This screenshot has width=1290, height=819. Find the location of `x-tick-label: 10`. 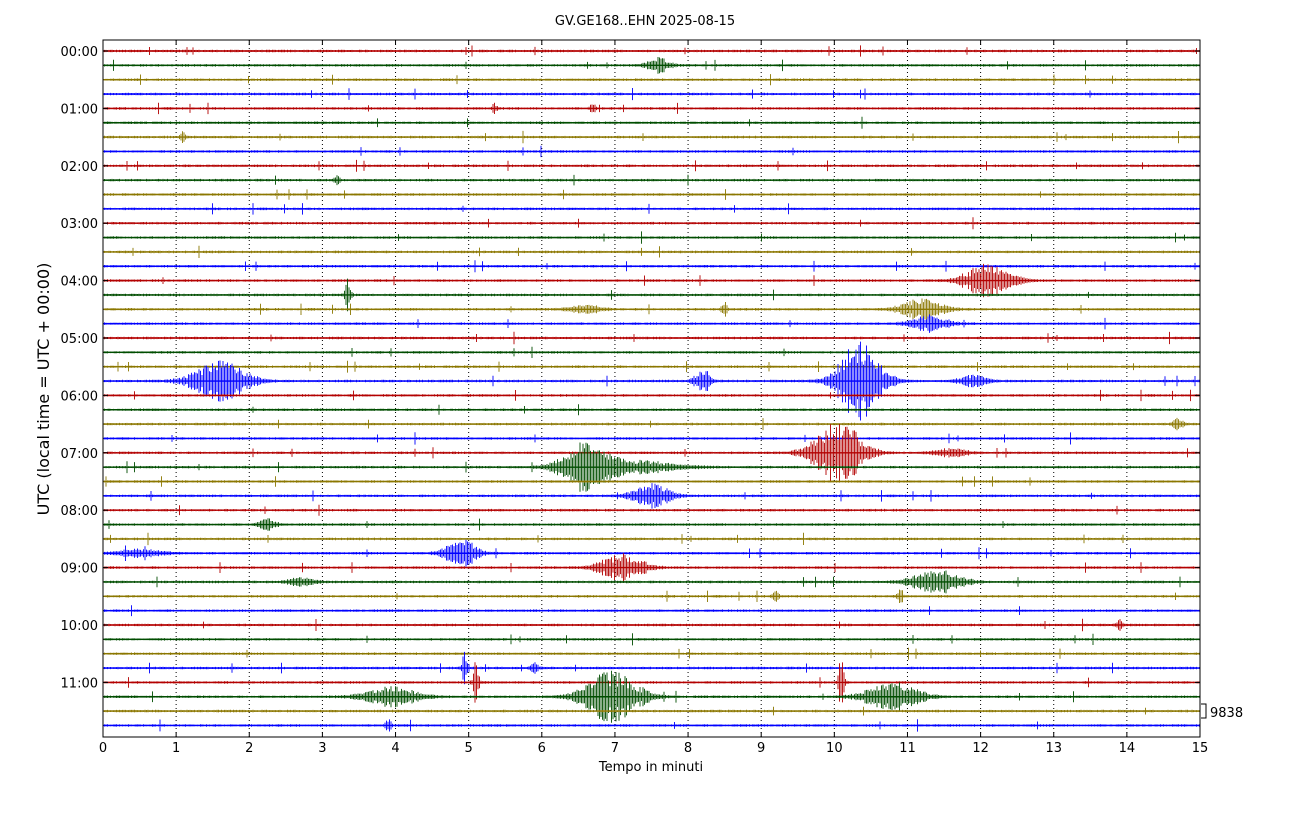

x-tick-label: 10 is located at coordinates (834, 748).